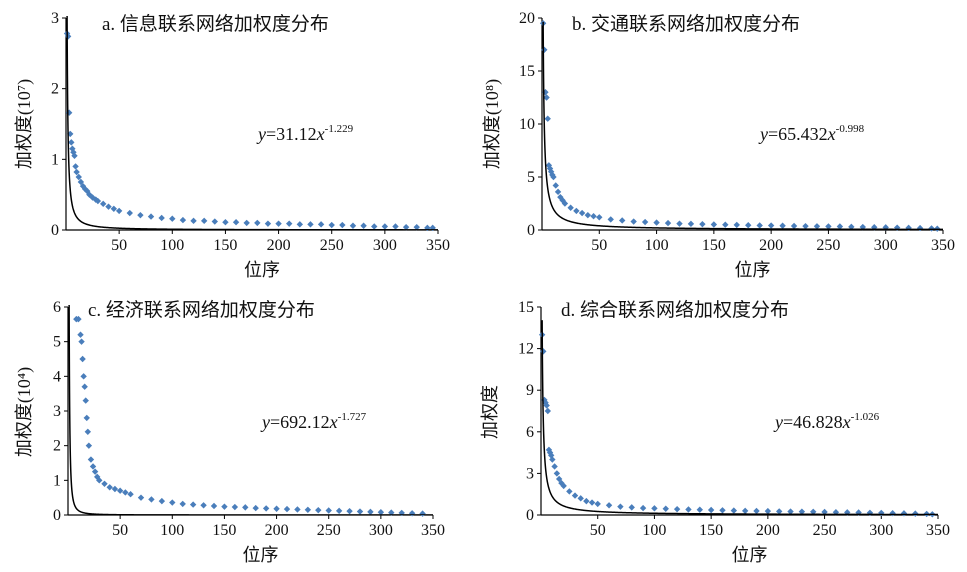 This screenshot has width=967, height=572. I want to click on y-axis-title: 加权度(10⁴), so click(24, 412).